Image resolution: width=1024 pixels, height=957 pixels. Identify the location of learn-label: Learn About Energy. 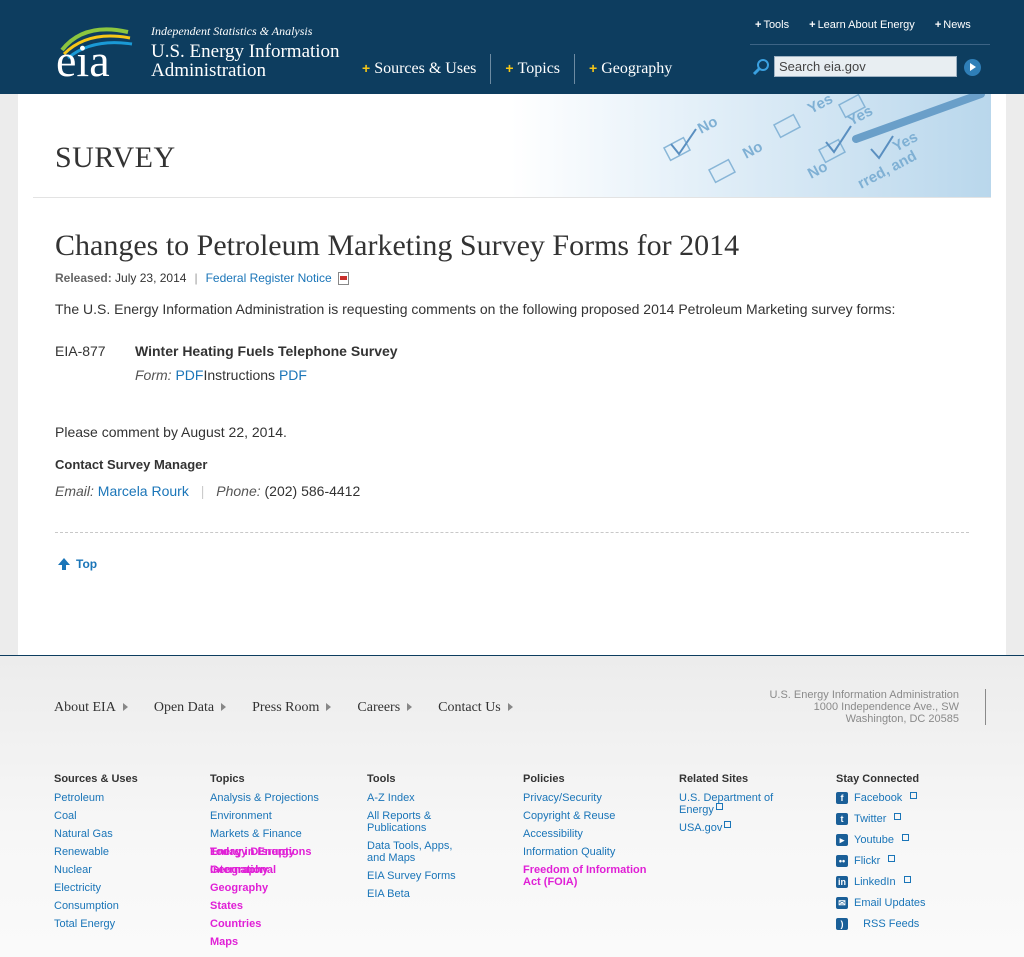
(866, 25).